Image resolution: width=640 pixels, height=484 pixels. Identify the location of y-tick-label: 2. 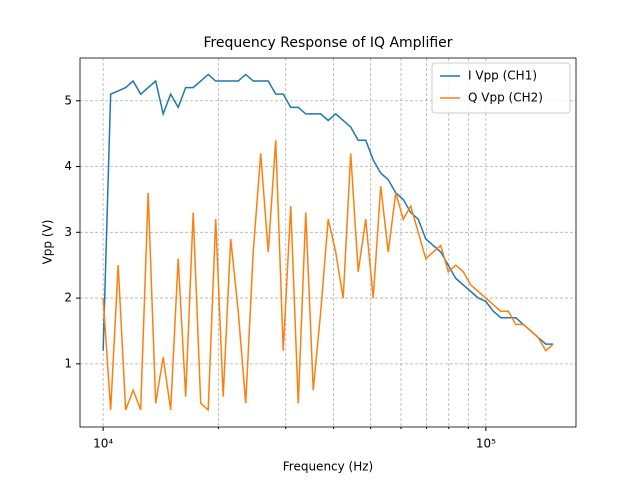
(68, 298).